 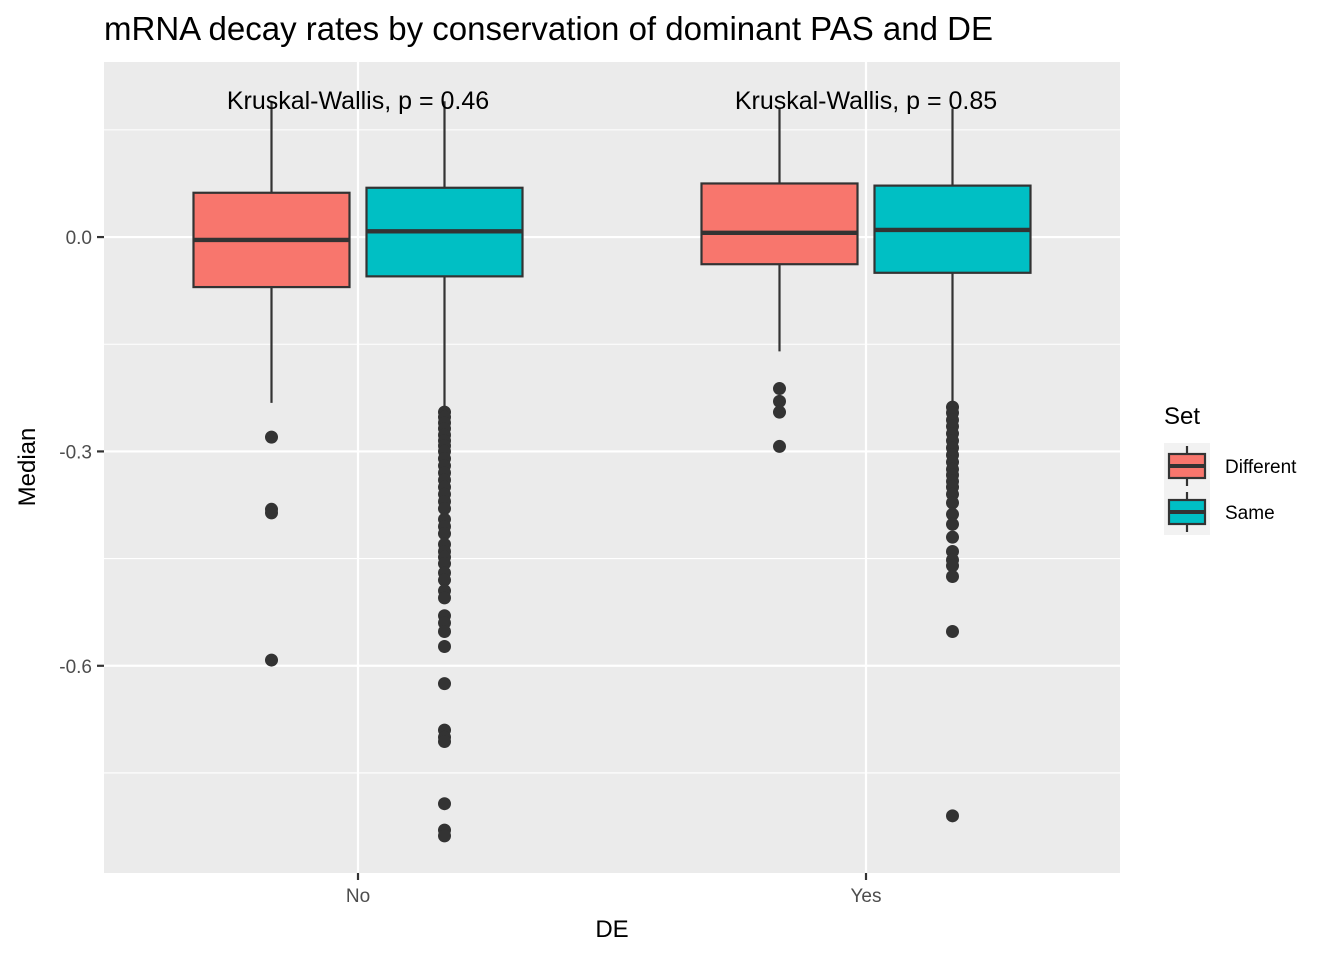 What do you see at coordinates (1219, 512) in the screenshot?
I see `legend-item-same: Same` at bounding box center [1219, 512].